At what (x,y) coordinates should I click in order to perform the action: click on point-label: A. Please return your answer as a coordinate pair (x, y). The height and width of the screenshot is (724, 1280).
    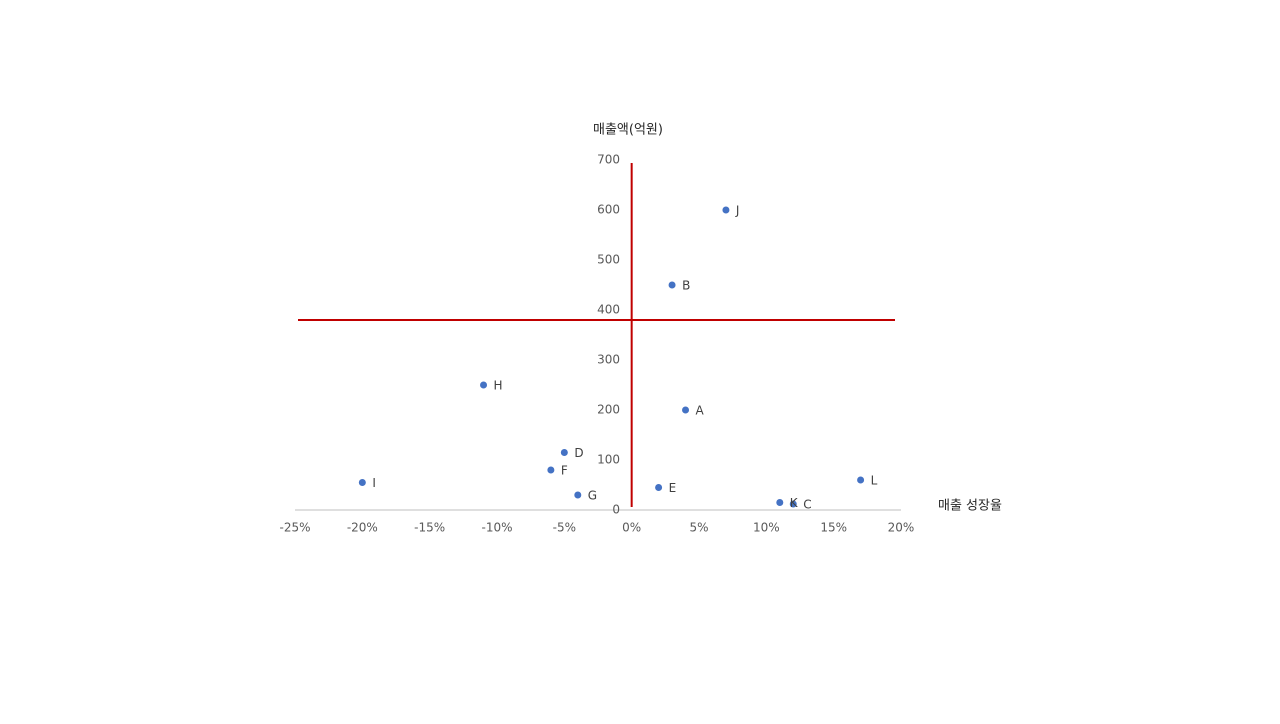
    Looking at the image, I should click on (700, 411).